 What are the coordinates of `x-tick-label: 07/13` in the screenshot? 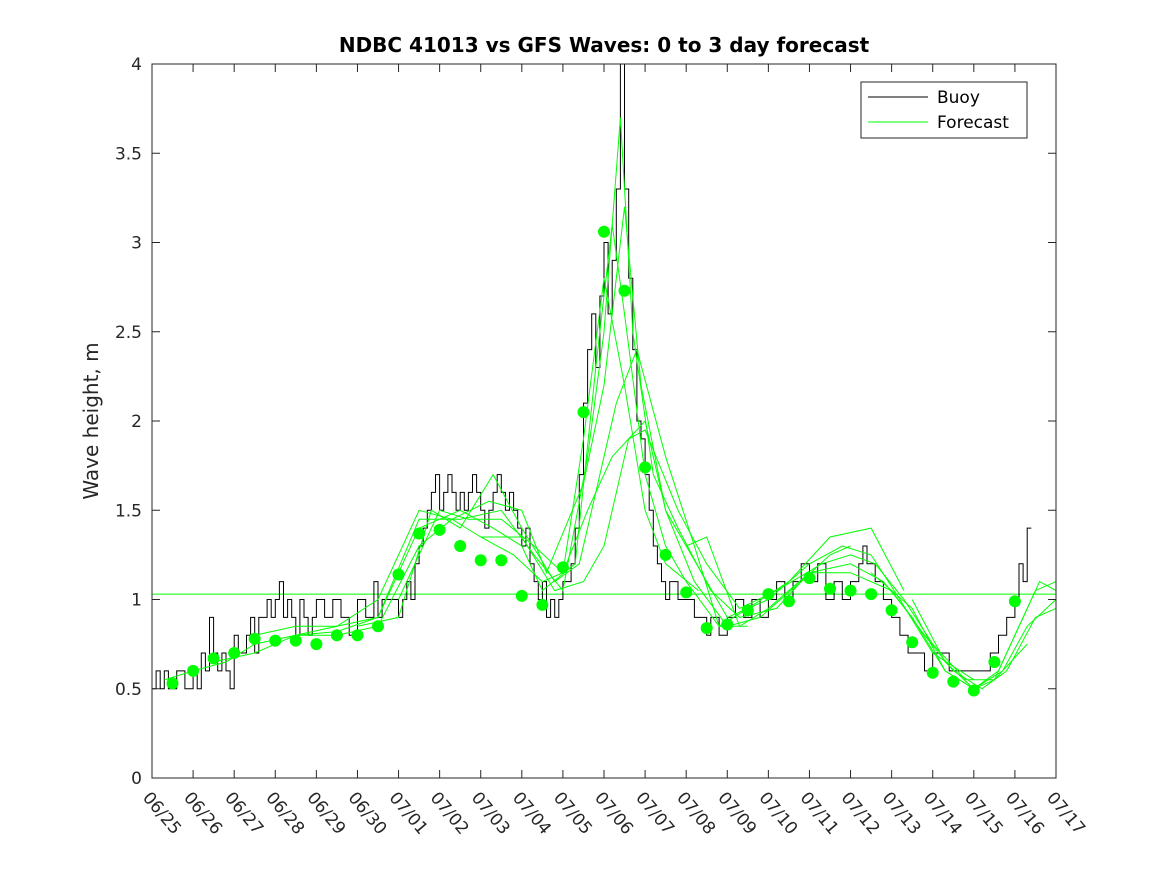 It's located at (901, 813).